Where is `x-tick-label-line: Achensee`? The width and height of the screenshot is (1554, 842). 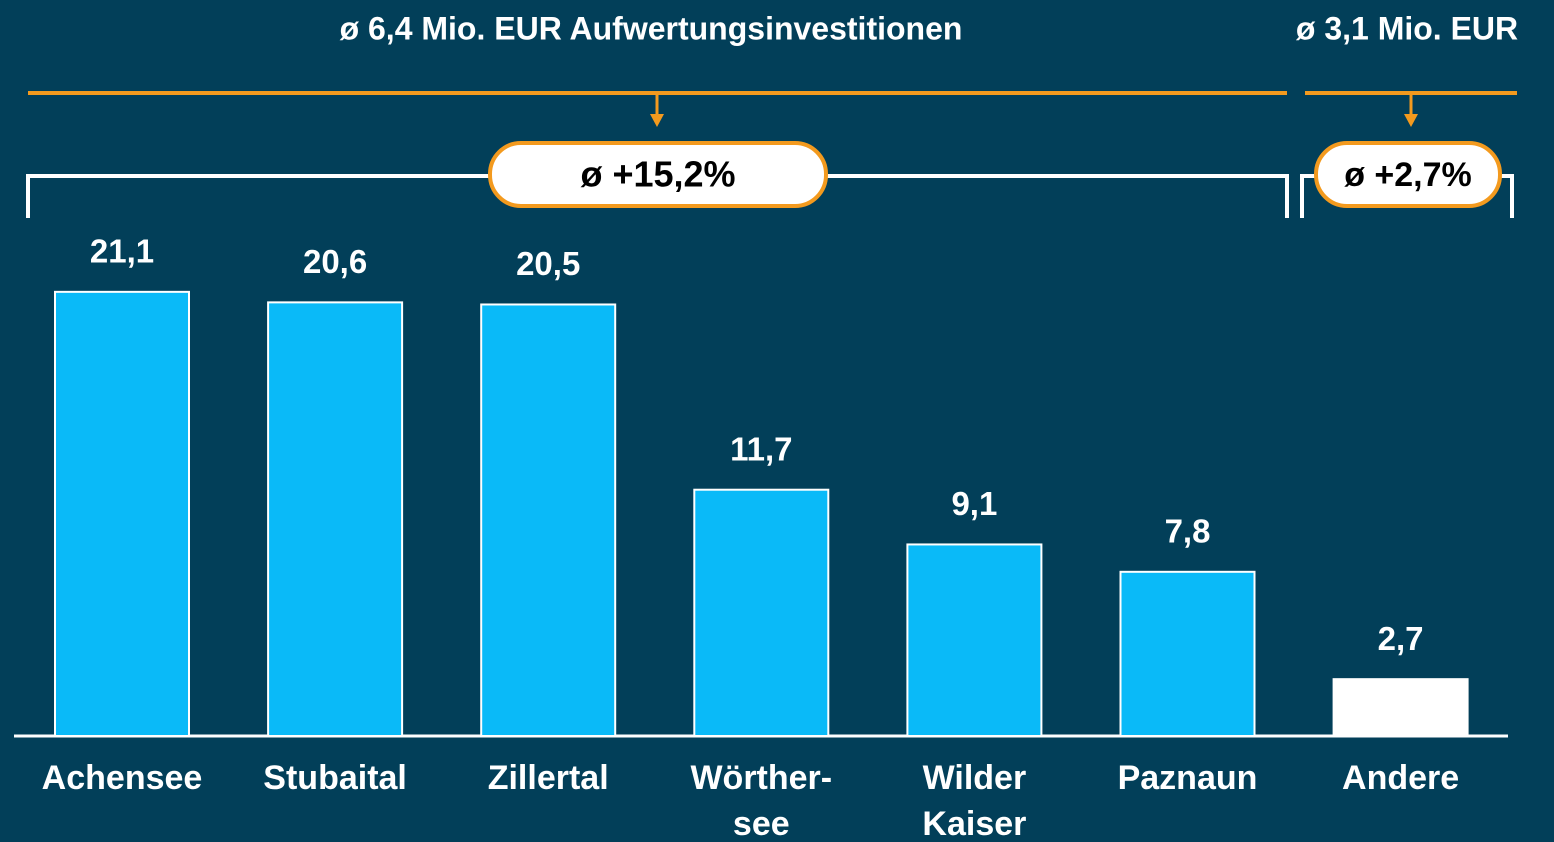 x-tick-label-line: Achensee is located at coordinates (122, 778).